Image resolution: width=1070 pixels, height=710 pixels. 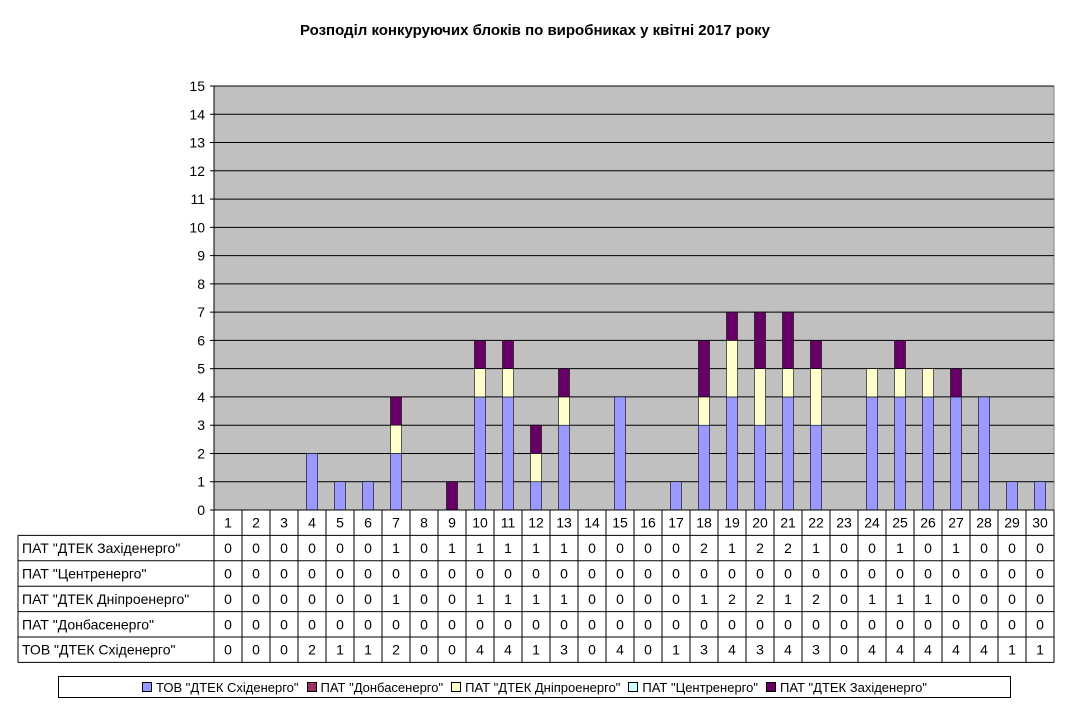 What do you see at coordinates (648, 523) in the screenshot?
I see `x-tick-label: 16` at bounding box center [648, 523].